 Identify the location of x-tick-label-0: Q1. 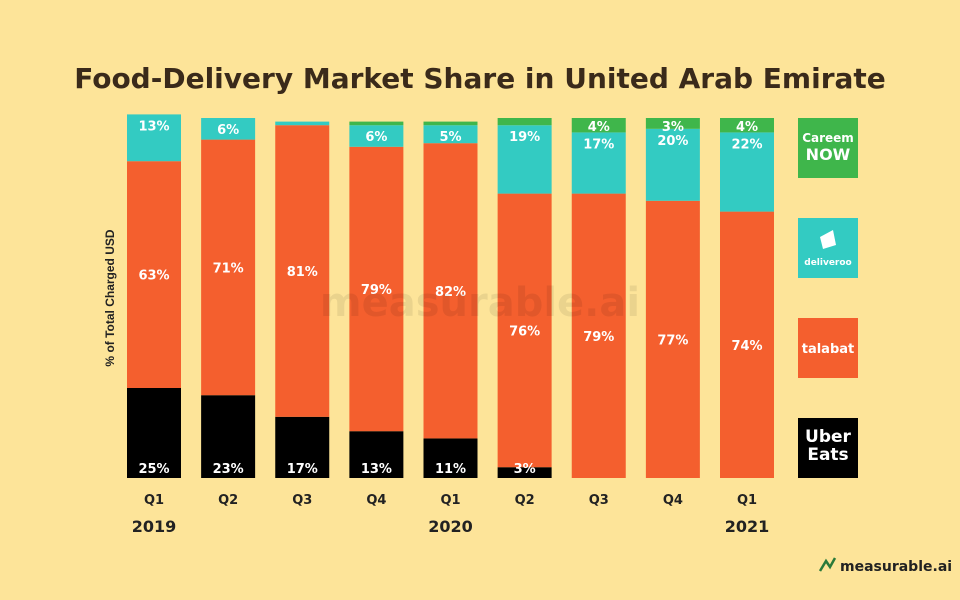
(154, 500).